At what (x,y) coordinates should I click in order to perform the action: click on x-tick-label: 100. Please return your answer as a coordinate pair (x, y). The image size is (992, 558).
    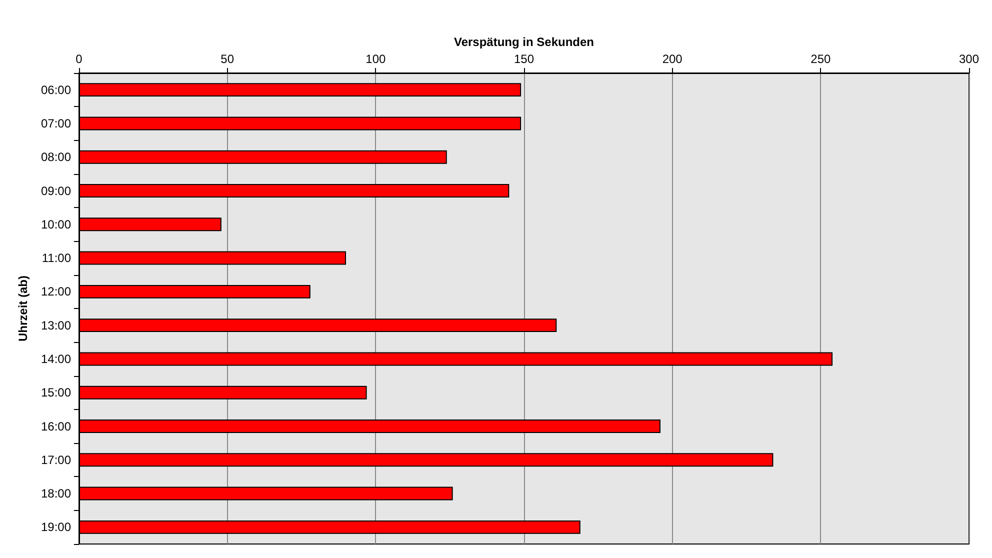
    Looking at the image, I should click on (376, 59).